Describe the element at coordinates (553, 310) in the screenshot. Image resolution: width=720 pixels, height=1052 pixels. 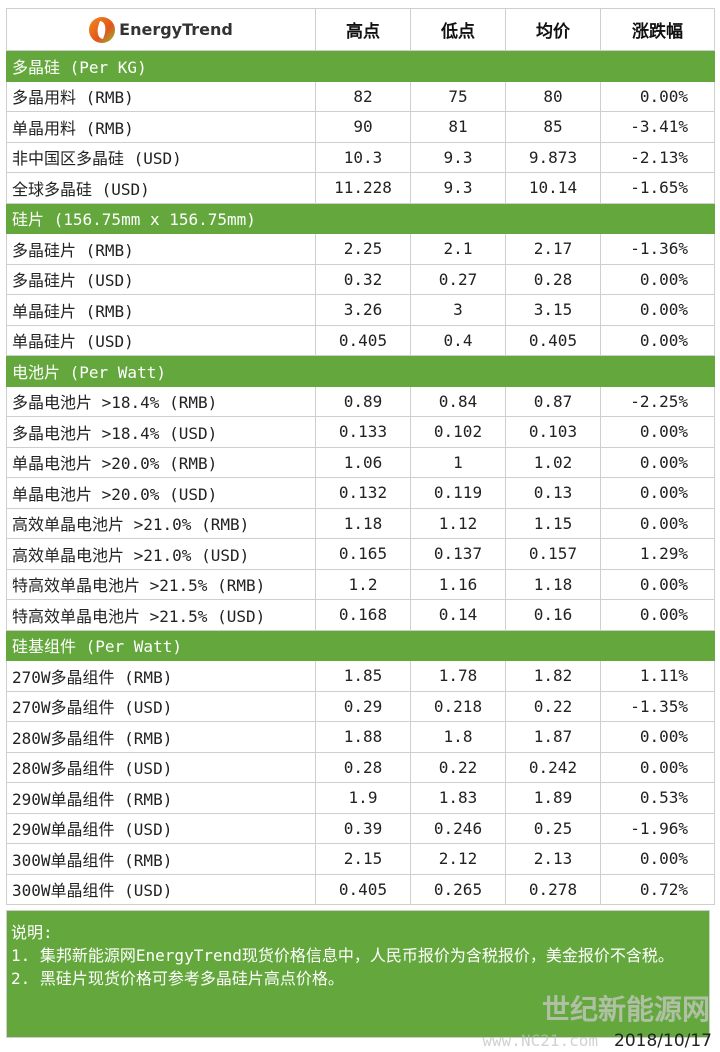
I see `average-value: 3.15` at that location.